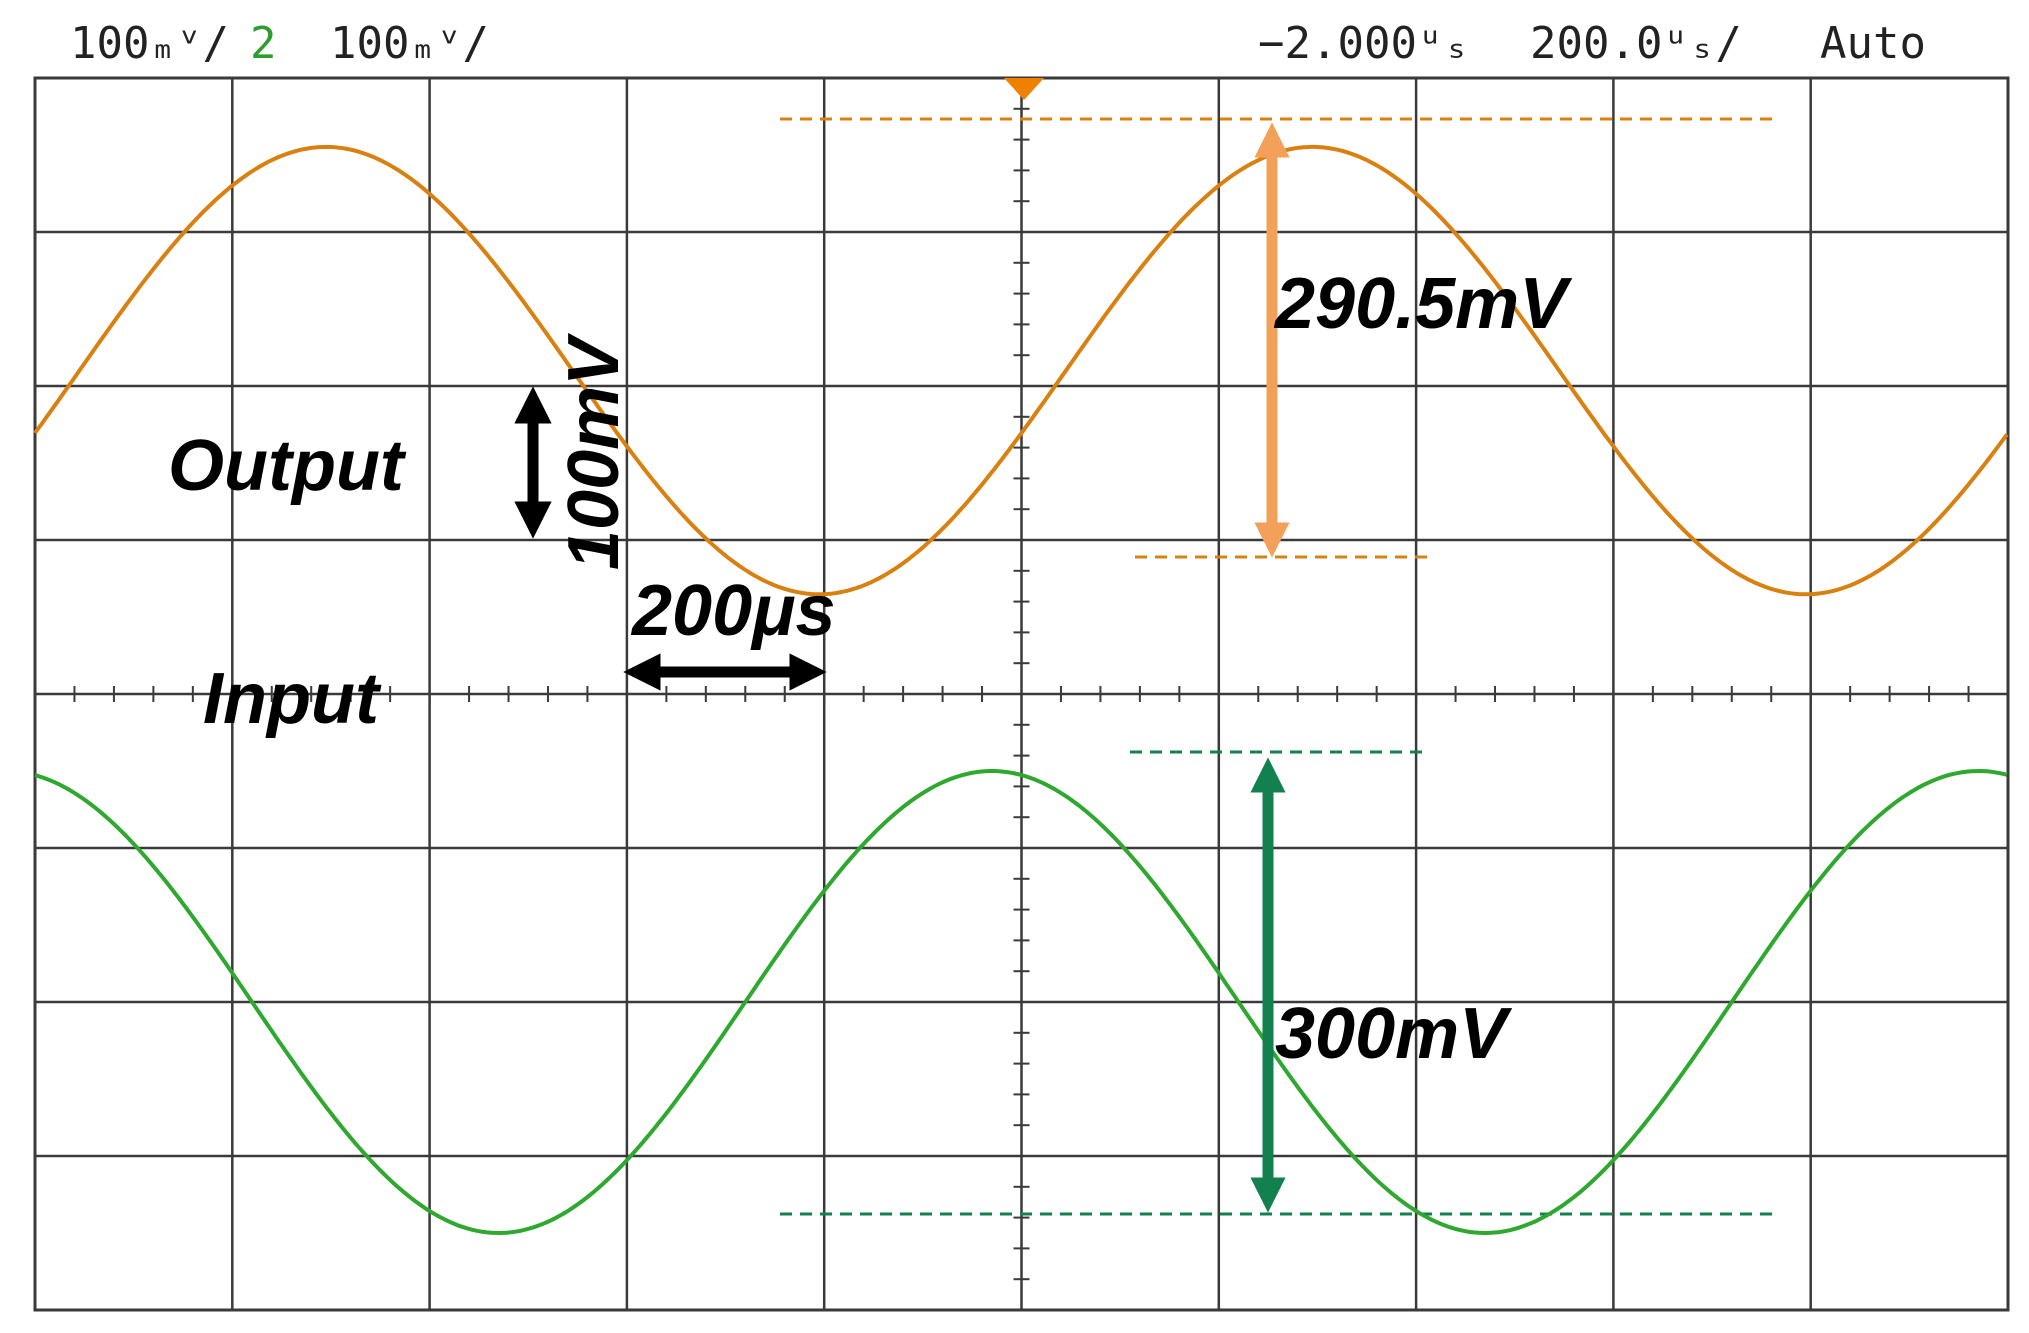 The width and height of the screenshot is (2029, 1333). I want to click on status-bar: 100ₘᵛ/ 2 100ₘᵛ/ −2.000ᵘₛ 200.0ᵘₛ/ Auto, so click(998, 43).